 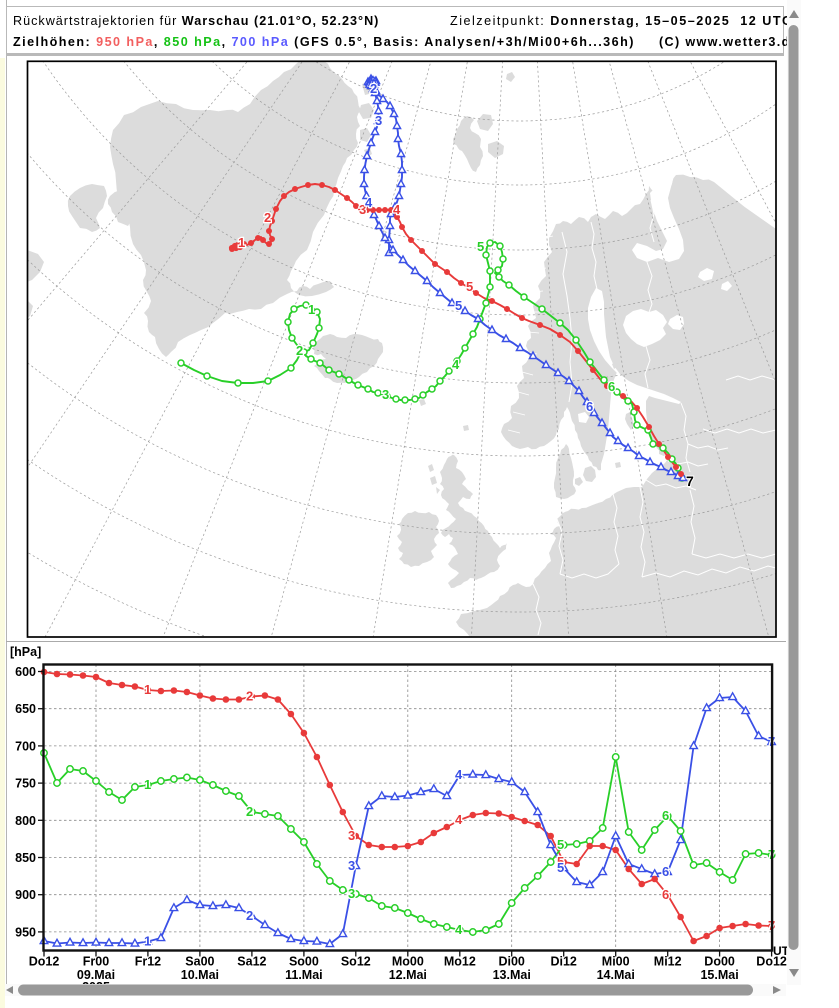 What do you see at coordinates (25, 709) in the screenshot?
I see `svg-text: 650` at bounding box center [25, 709].